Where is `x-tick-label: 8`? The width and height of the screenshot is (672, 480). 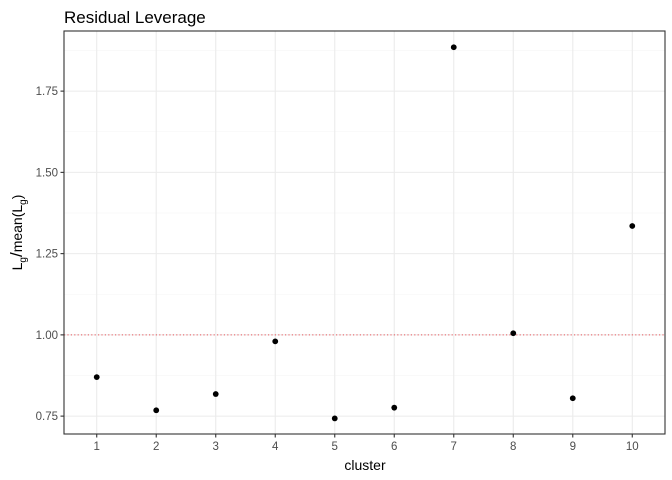 x-tick-label: 8 is located at coordinates (513, 447).